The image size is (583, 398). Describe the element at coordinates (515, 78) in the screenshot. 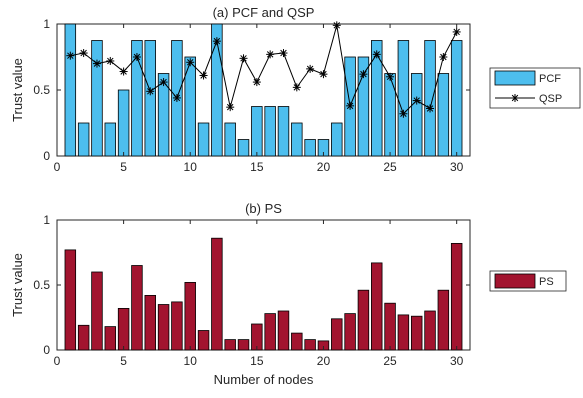

I see `legend-swatch-pcf` at that location.